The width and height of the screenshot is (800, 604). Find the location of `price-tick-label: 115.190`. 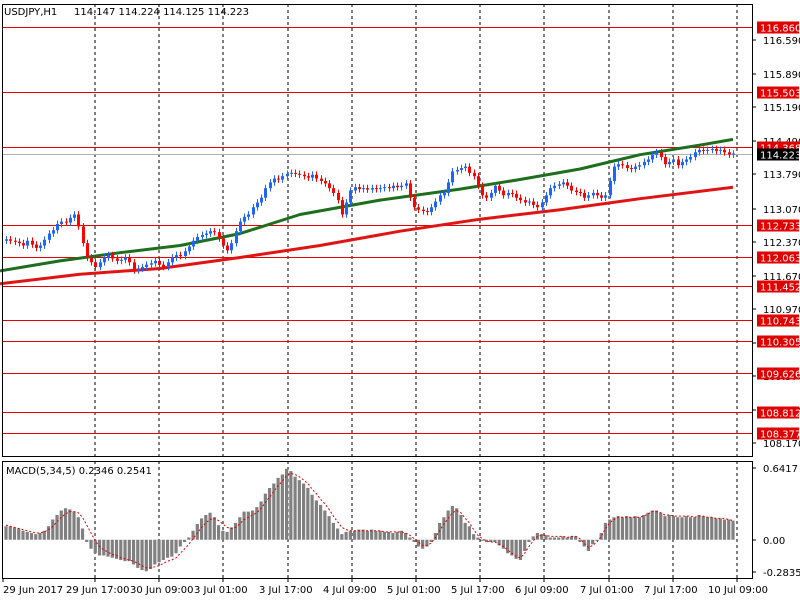

price-tick-label: 115.190 is located at coordinates (781, 108).